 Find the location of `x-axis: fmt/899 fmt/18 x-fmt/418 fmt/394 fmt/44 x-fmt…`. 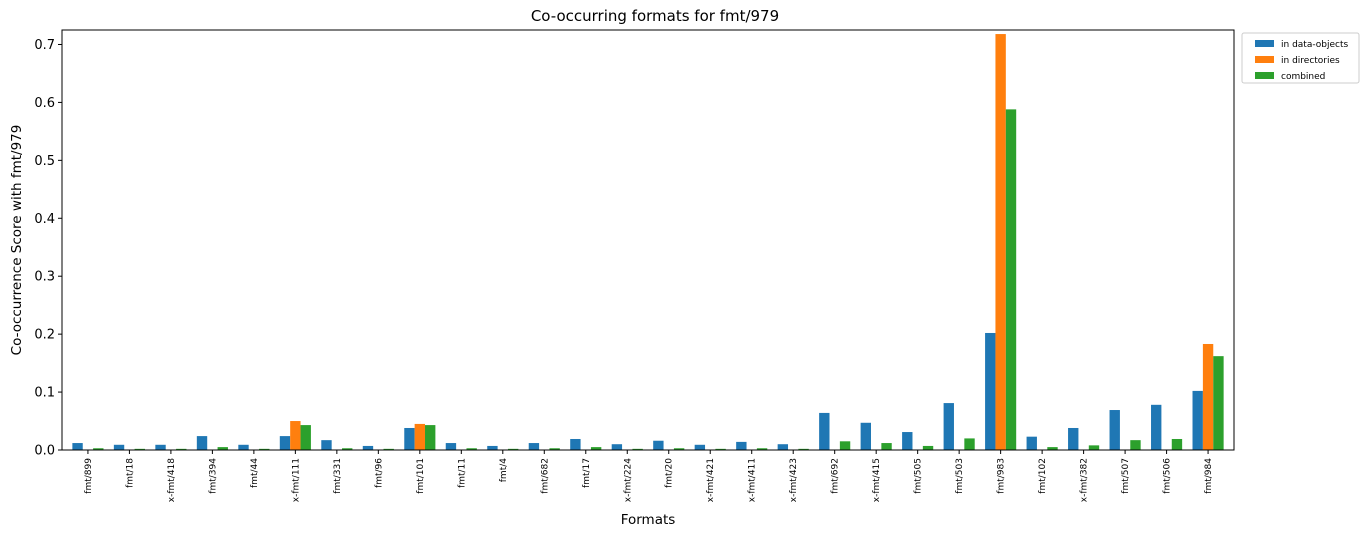

x-axis: fmt/899 fmt/18 x-fmt/418 fmt/394 fmt/44 x-fmt… is located at coordinates (649, 476).